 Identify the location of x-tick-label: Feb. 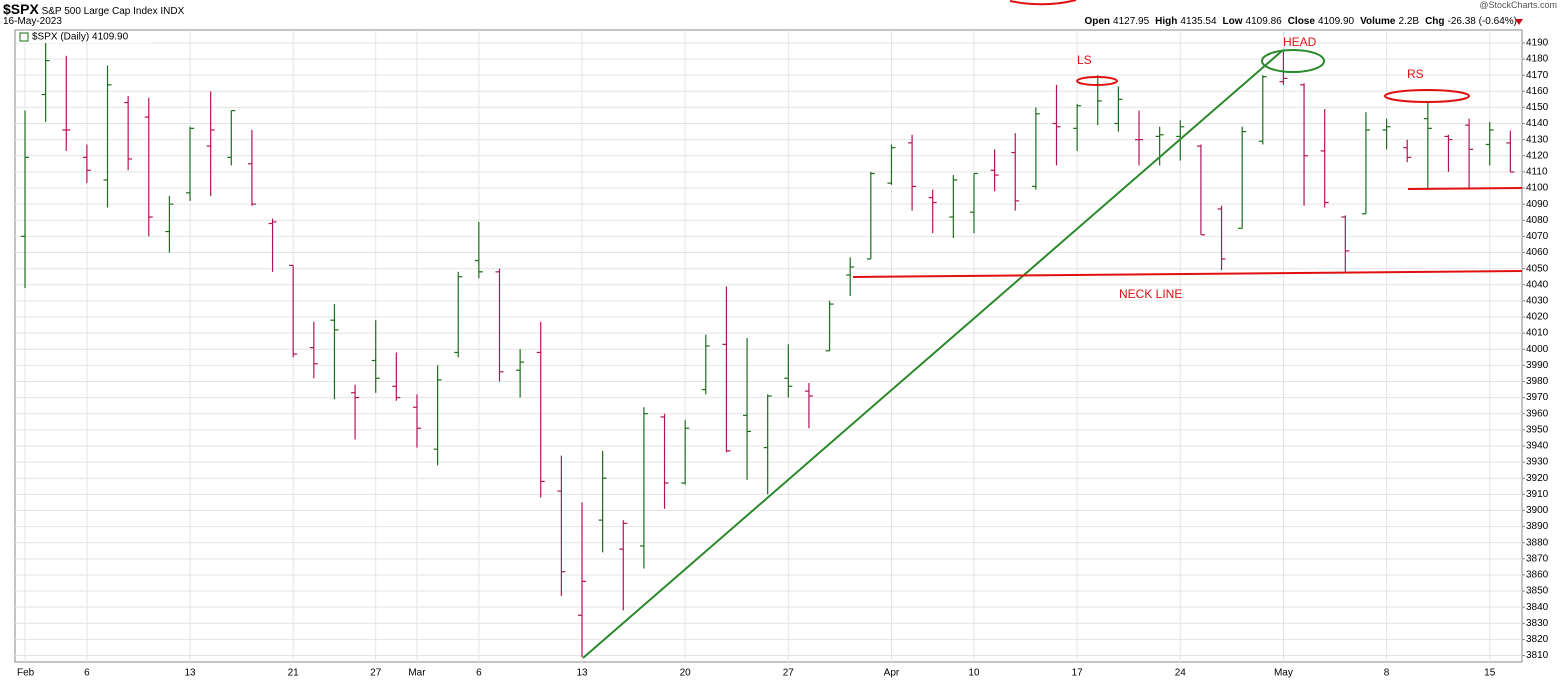
(26, 673).